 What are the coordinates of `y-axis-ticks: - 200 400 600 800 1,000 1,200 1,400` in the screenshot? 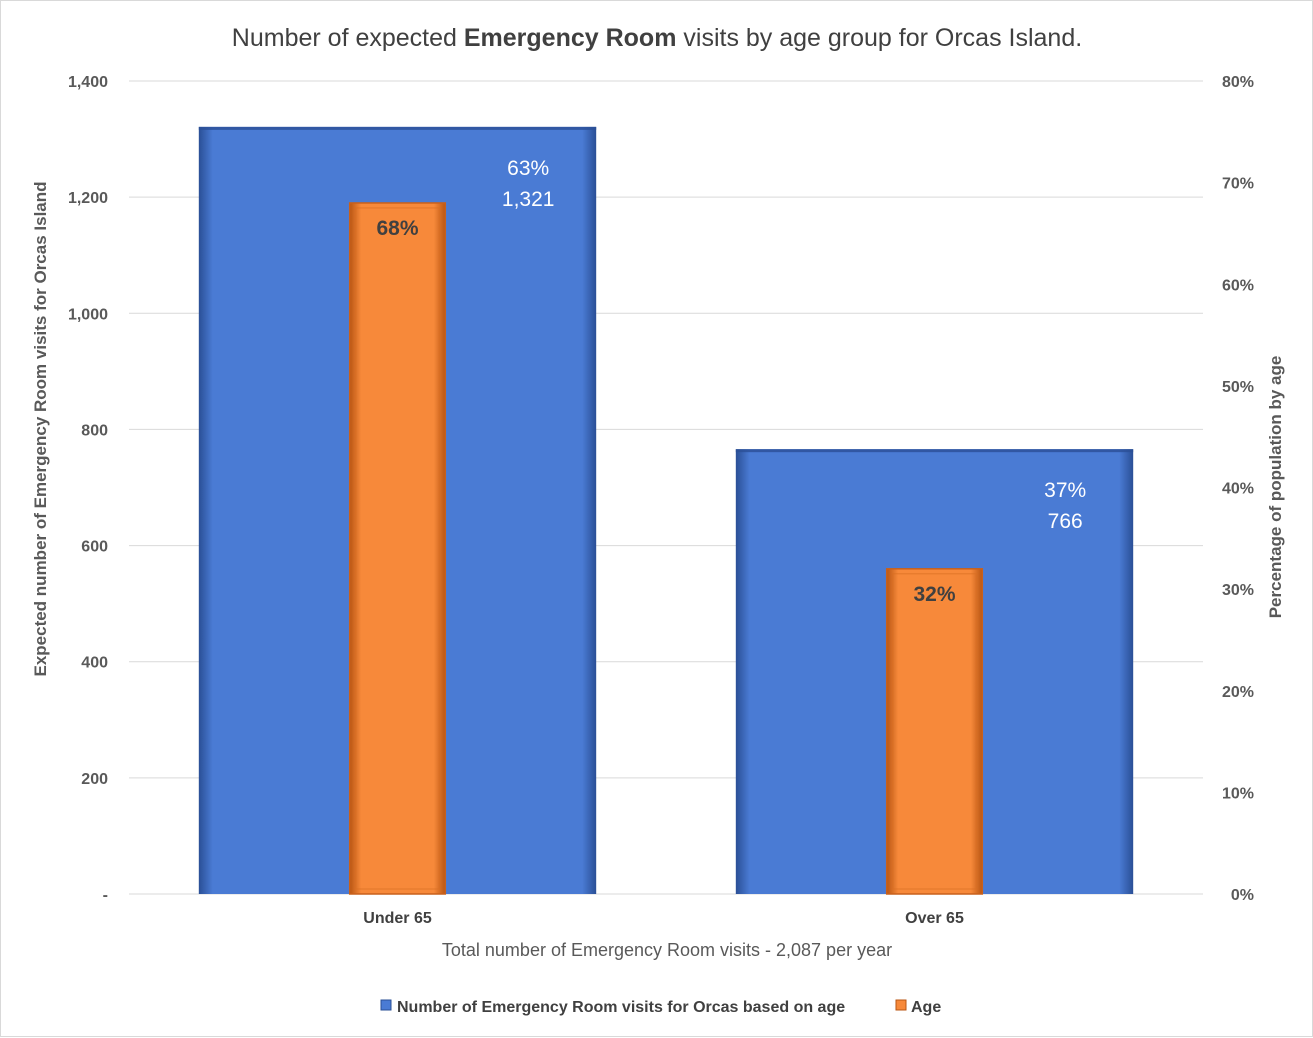 It's located at (88, 489).